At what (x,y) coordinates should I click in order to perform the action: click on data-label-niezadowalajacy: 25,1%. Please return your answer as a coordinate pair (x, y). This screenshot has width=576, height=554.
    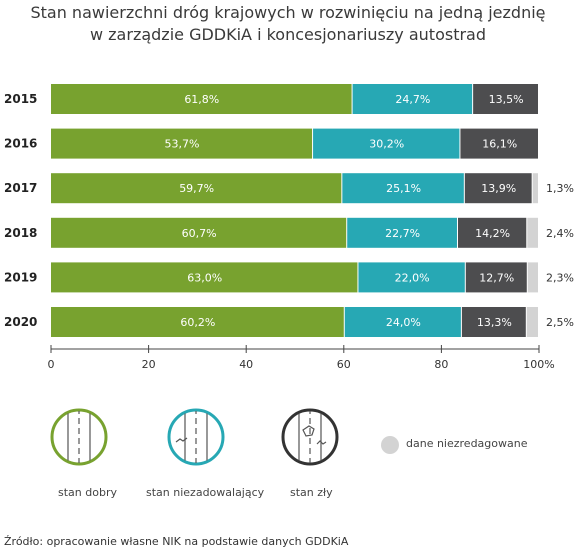
    Looking at the image, I should click on (403, 188).